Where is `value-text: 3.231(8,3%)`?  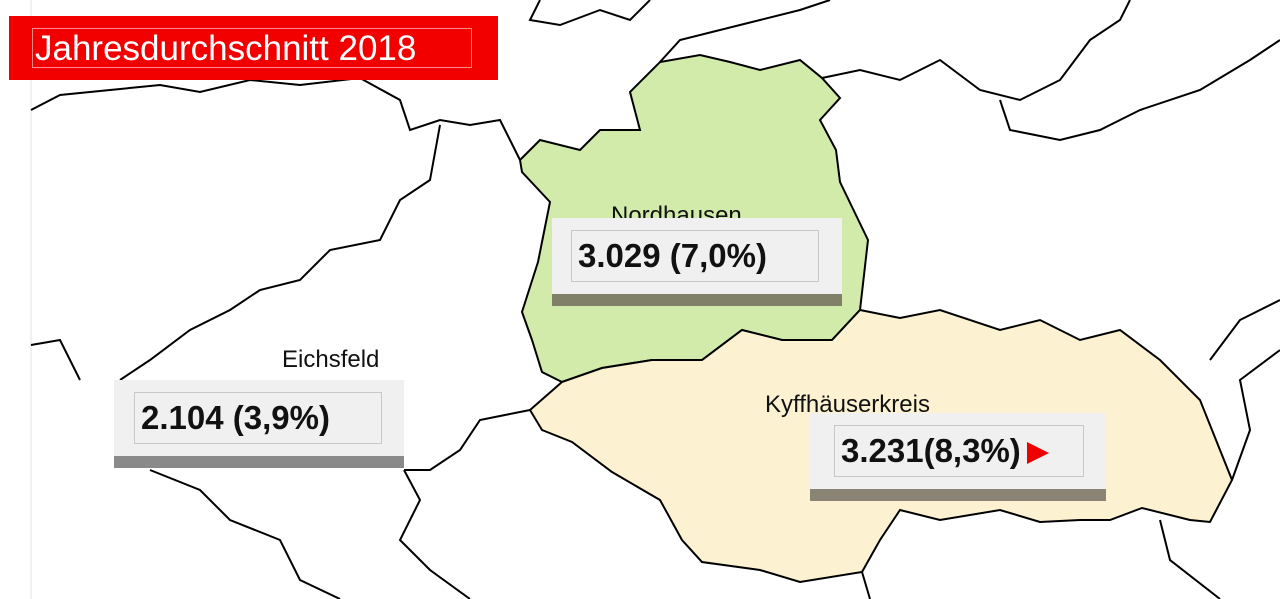
value-text: 3.231(8,3%) is located at coordinates (931, 450).